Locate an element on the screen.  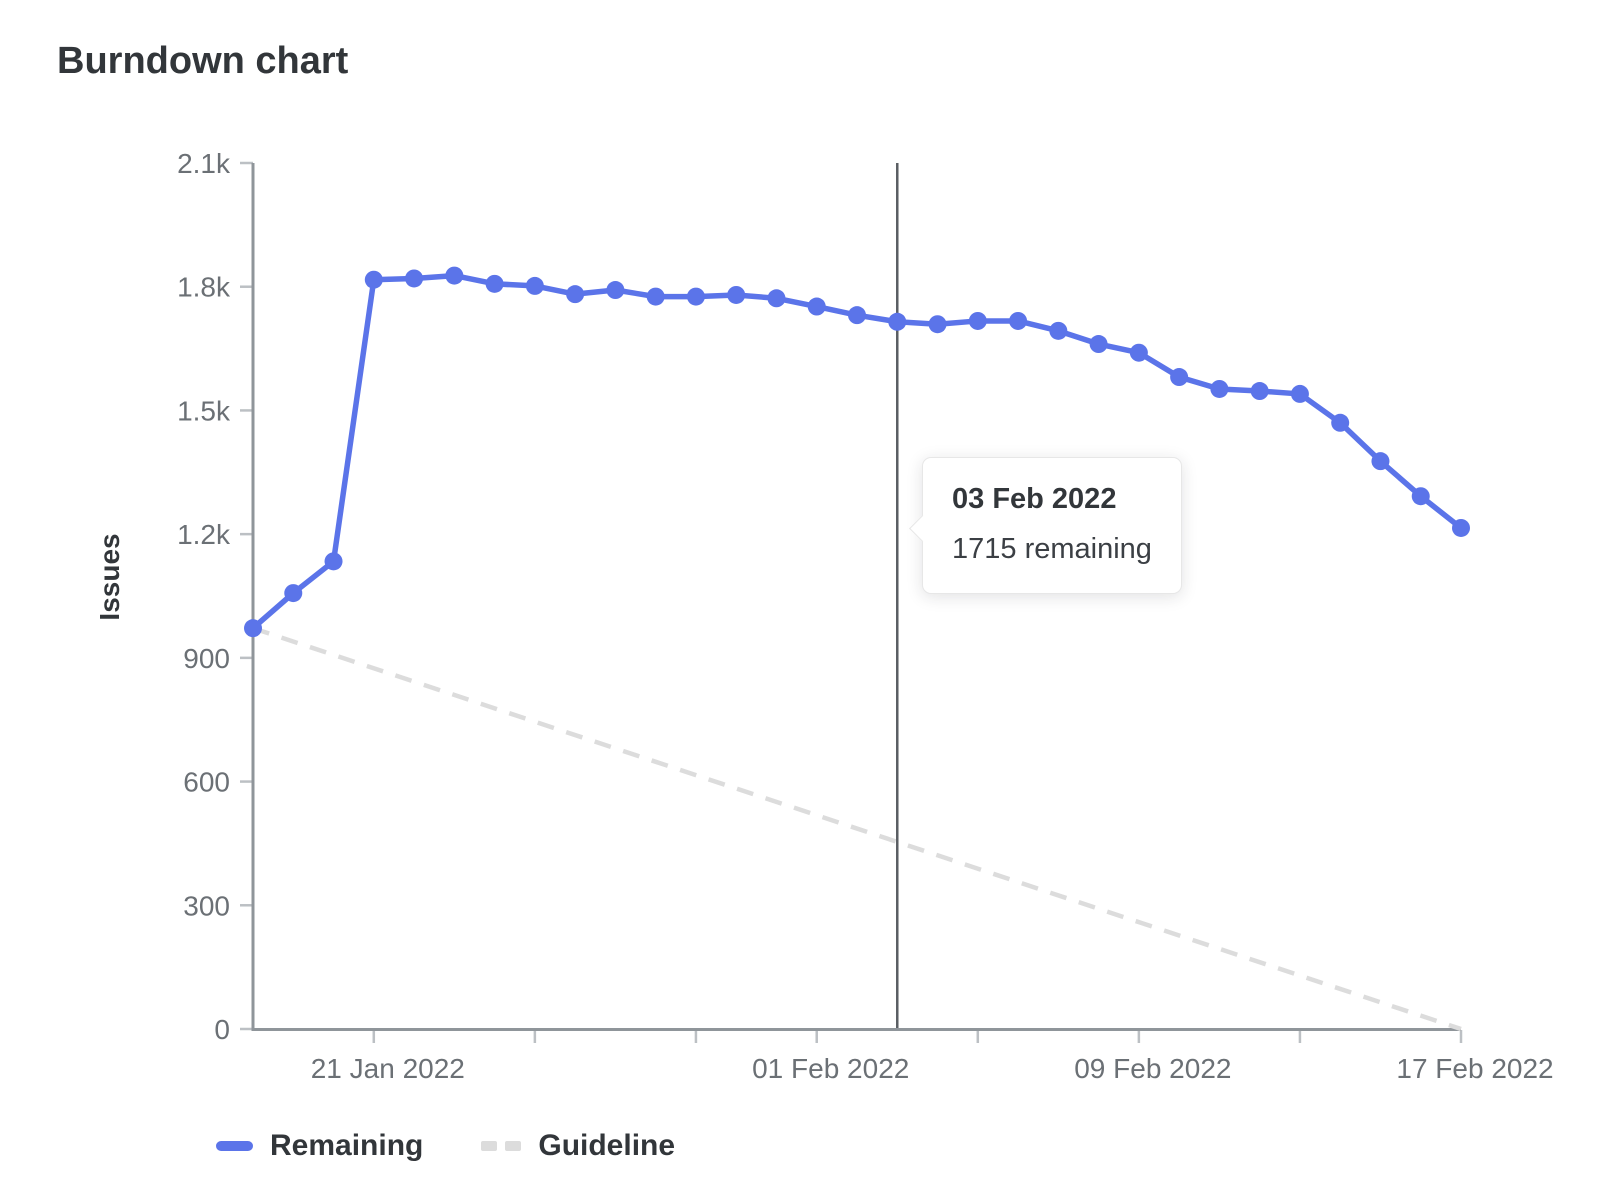
legend-label-remaining: Remaining is located at coordinates (347, 1145).